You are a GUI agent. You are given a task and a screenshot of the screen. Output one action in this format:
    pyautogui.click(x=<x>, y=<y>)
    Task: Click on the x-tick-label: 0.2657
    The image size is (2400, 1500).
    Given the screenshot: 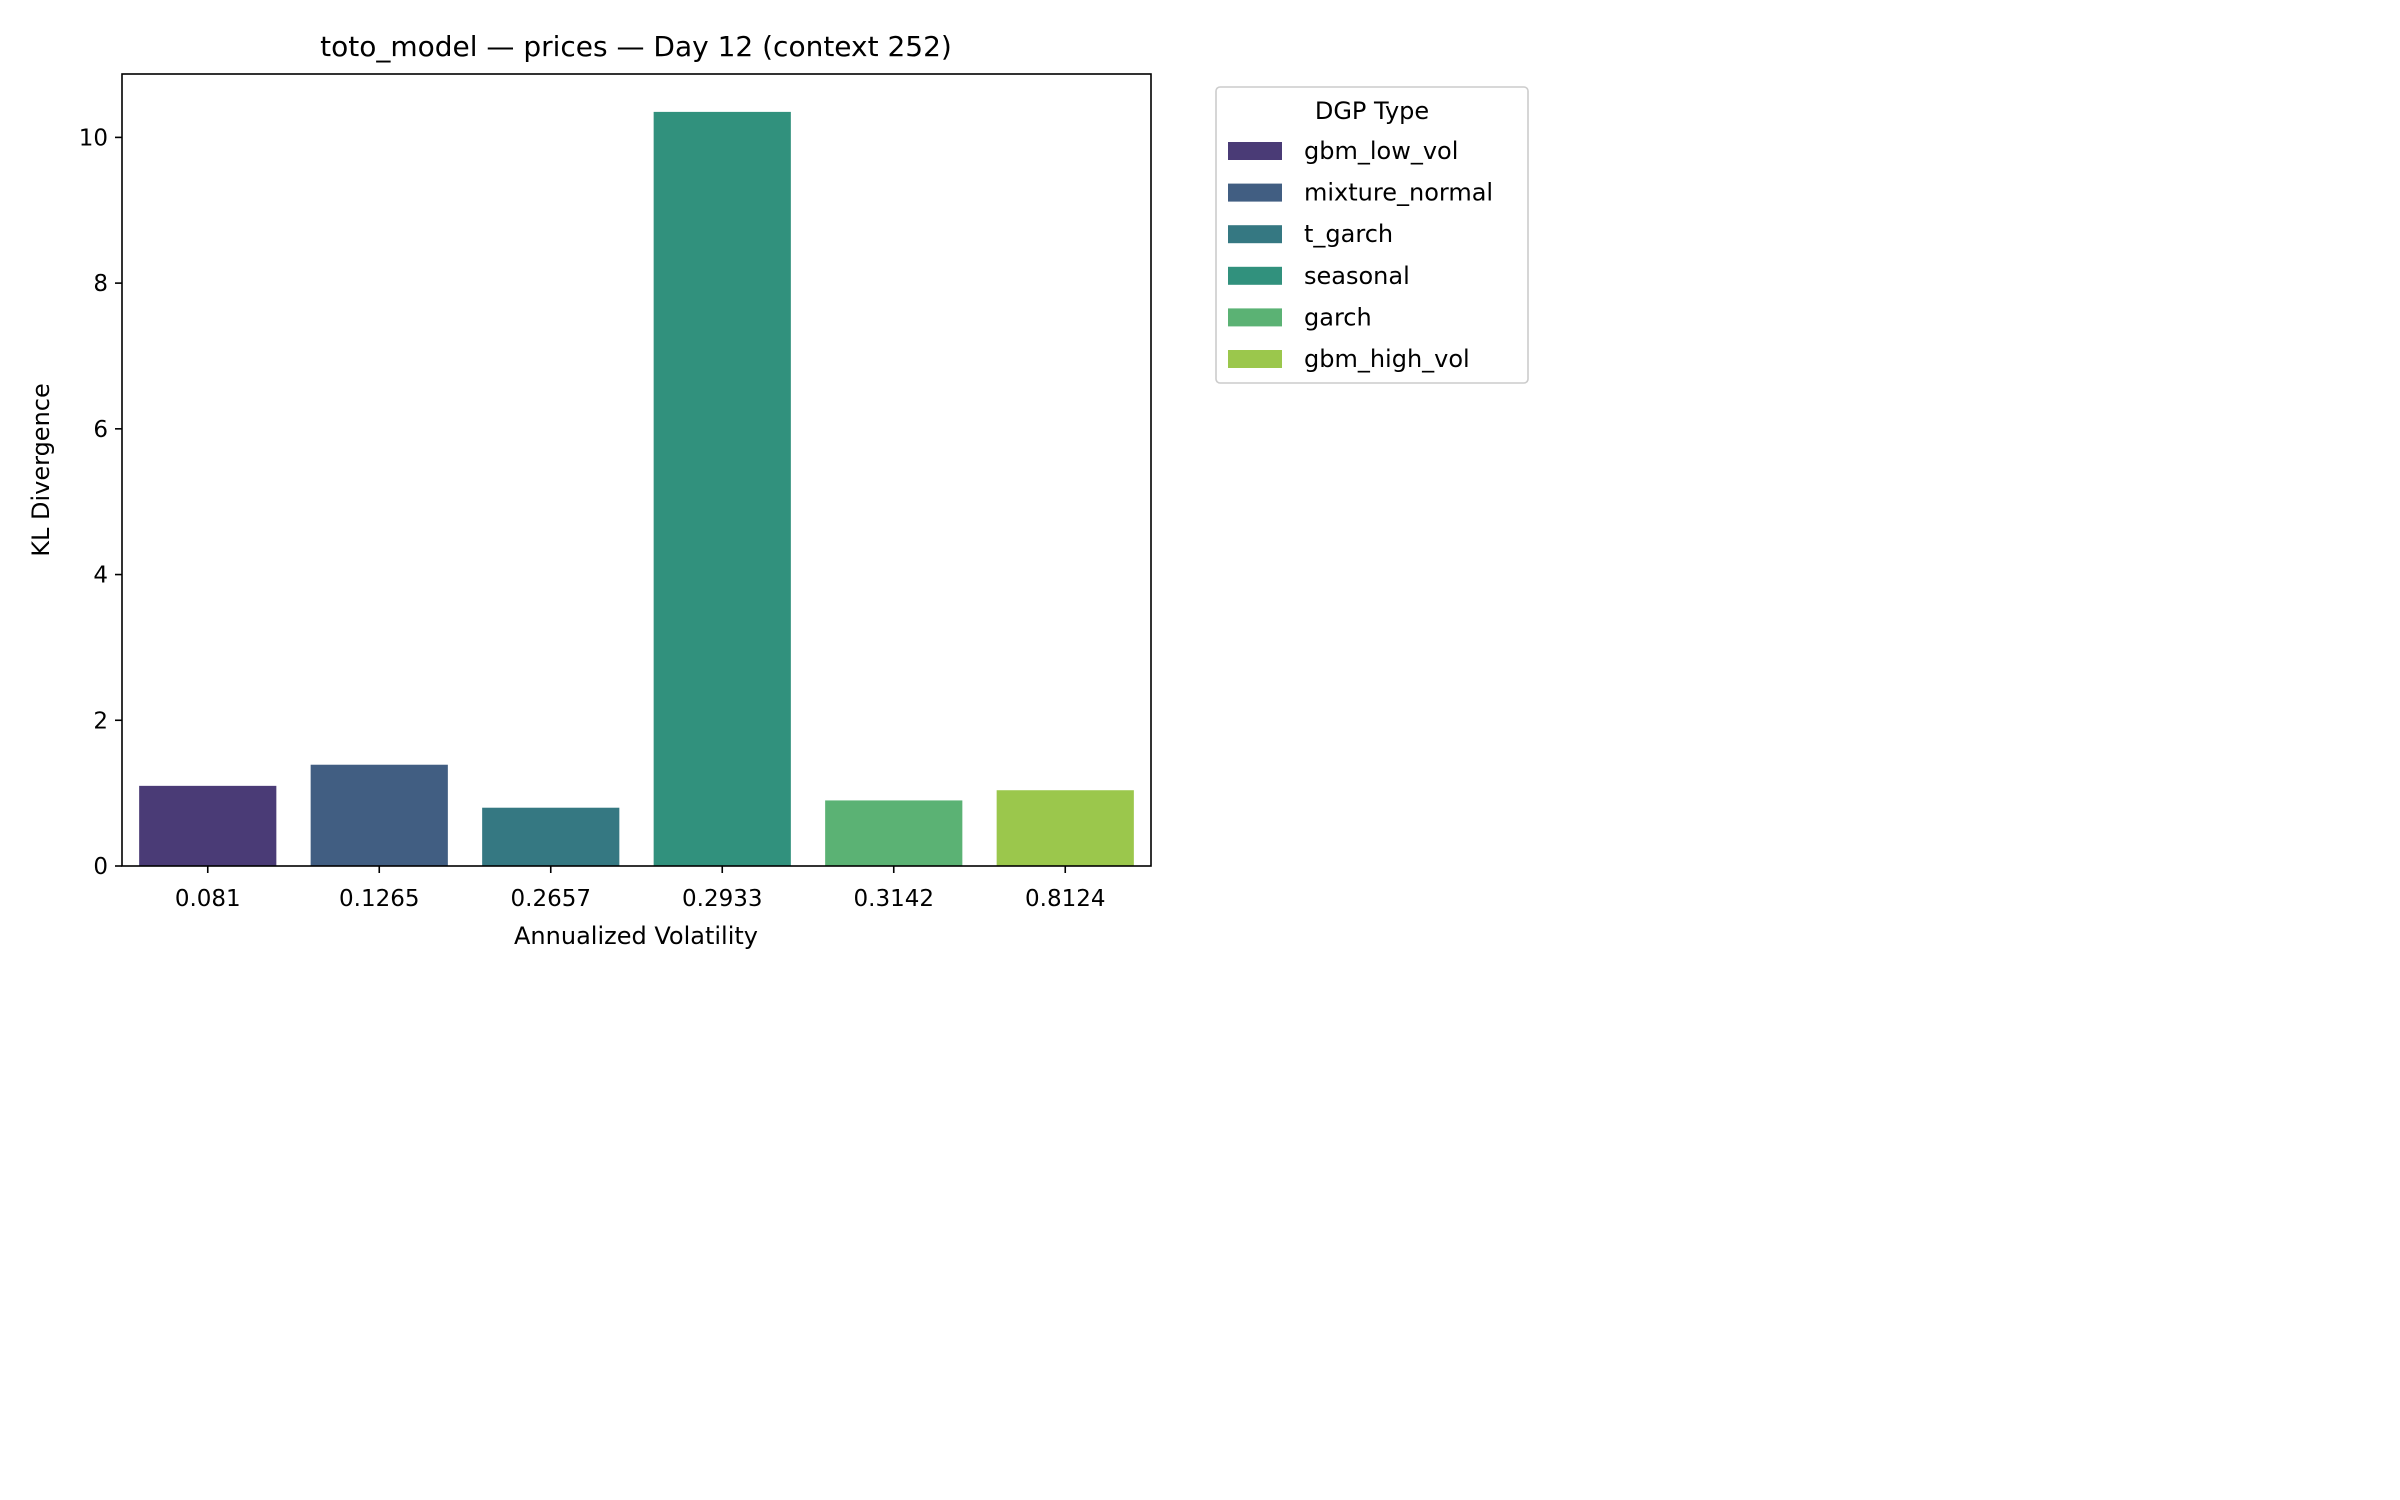 What is the action you would take?
    pyautogui.click(x=551, y=899)
    